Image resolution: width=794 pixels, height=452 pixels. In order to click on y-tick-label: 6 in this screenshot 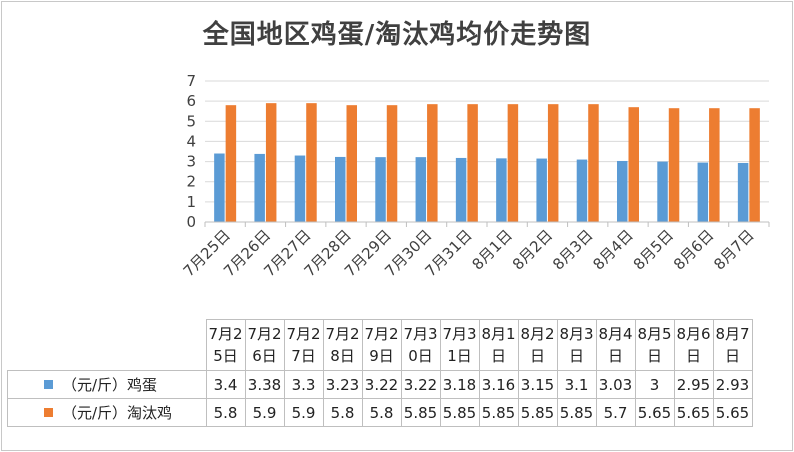, I will do `click(191, 101)`.